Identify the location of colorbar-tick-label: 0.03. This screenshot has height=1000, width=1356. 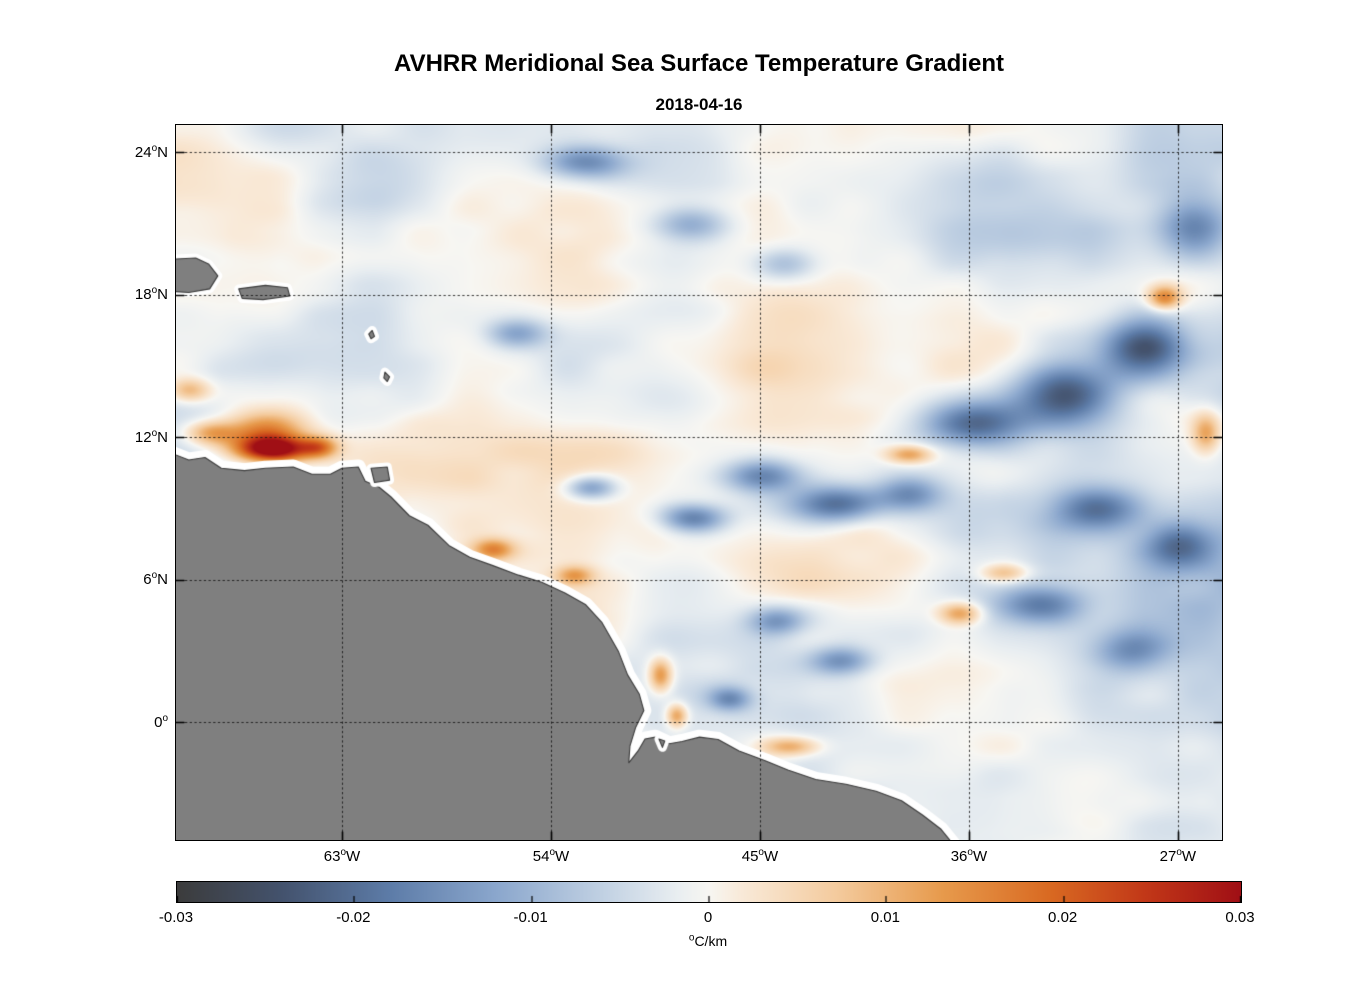
(1240, 917).